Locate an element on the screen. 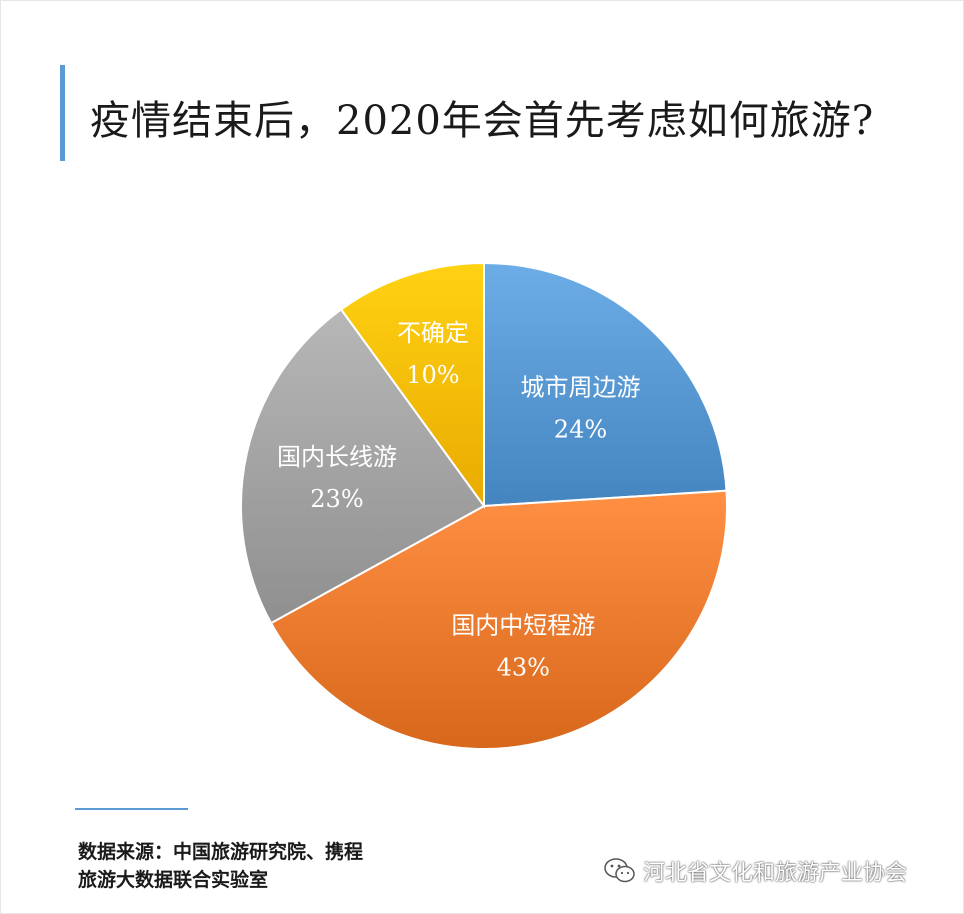 The height and width of the screenshot is (914, 964). slice-value-label: 23% is located at coordinates (336, 499).